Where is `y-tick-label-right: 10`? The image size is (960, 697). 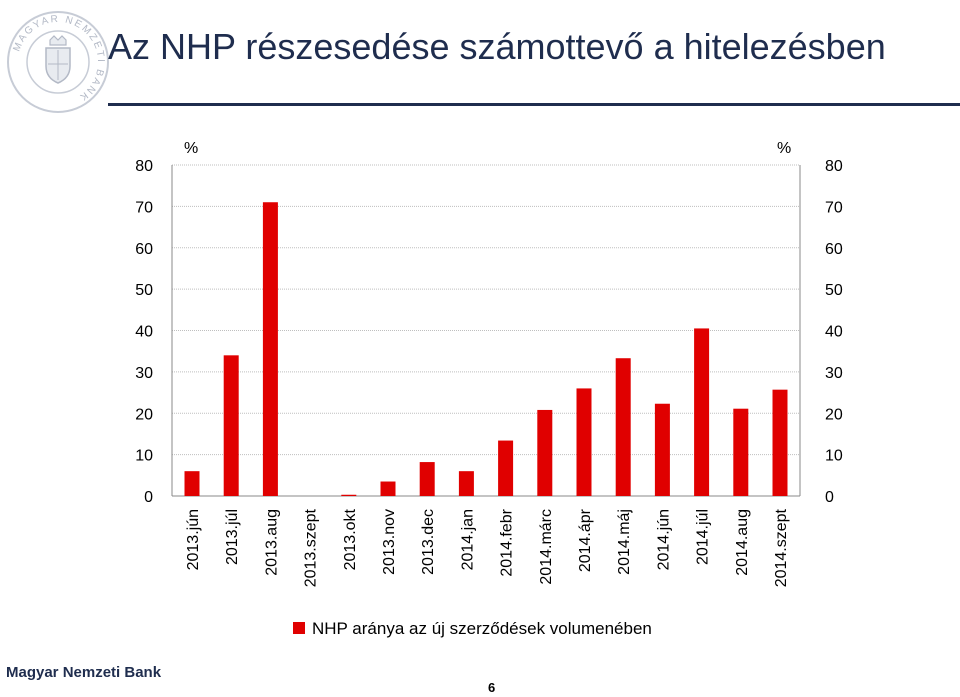 y-tick-label-right: 10 is located at coordinates (834, 456).